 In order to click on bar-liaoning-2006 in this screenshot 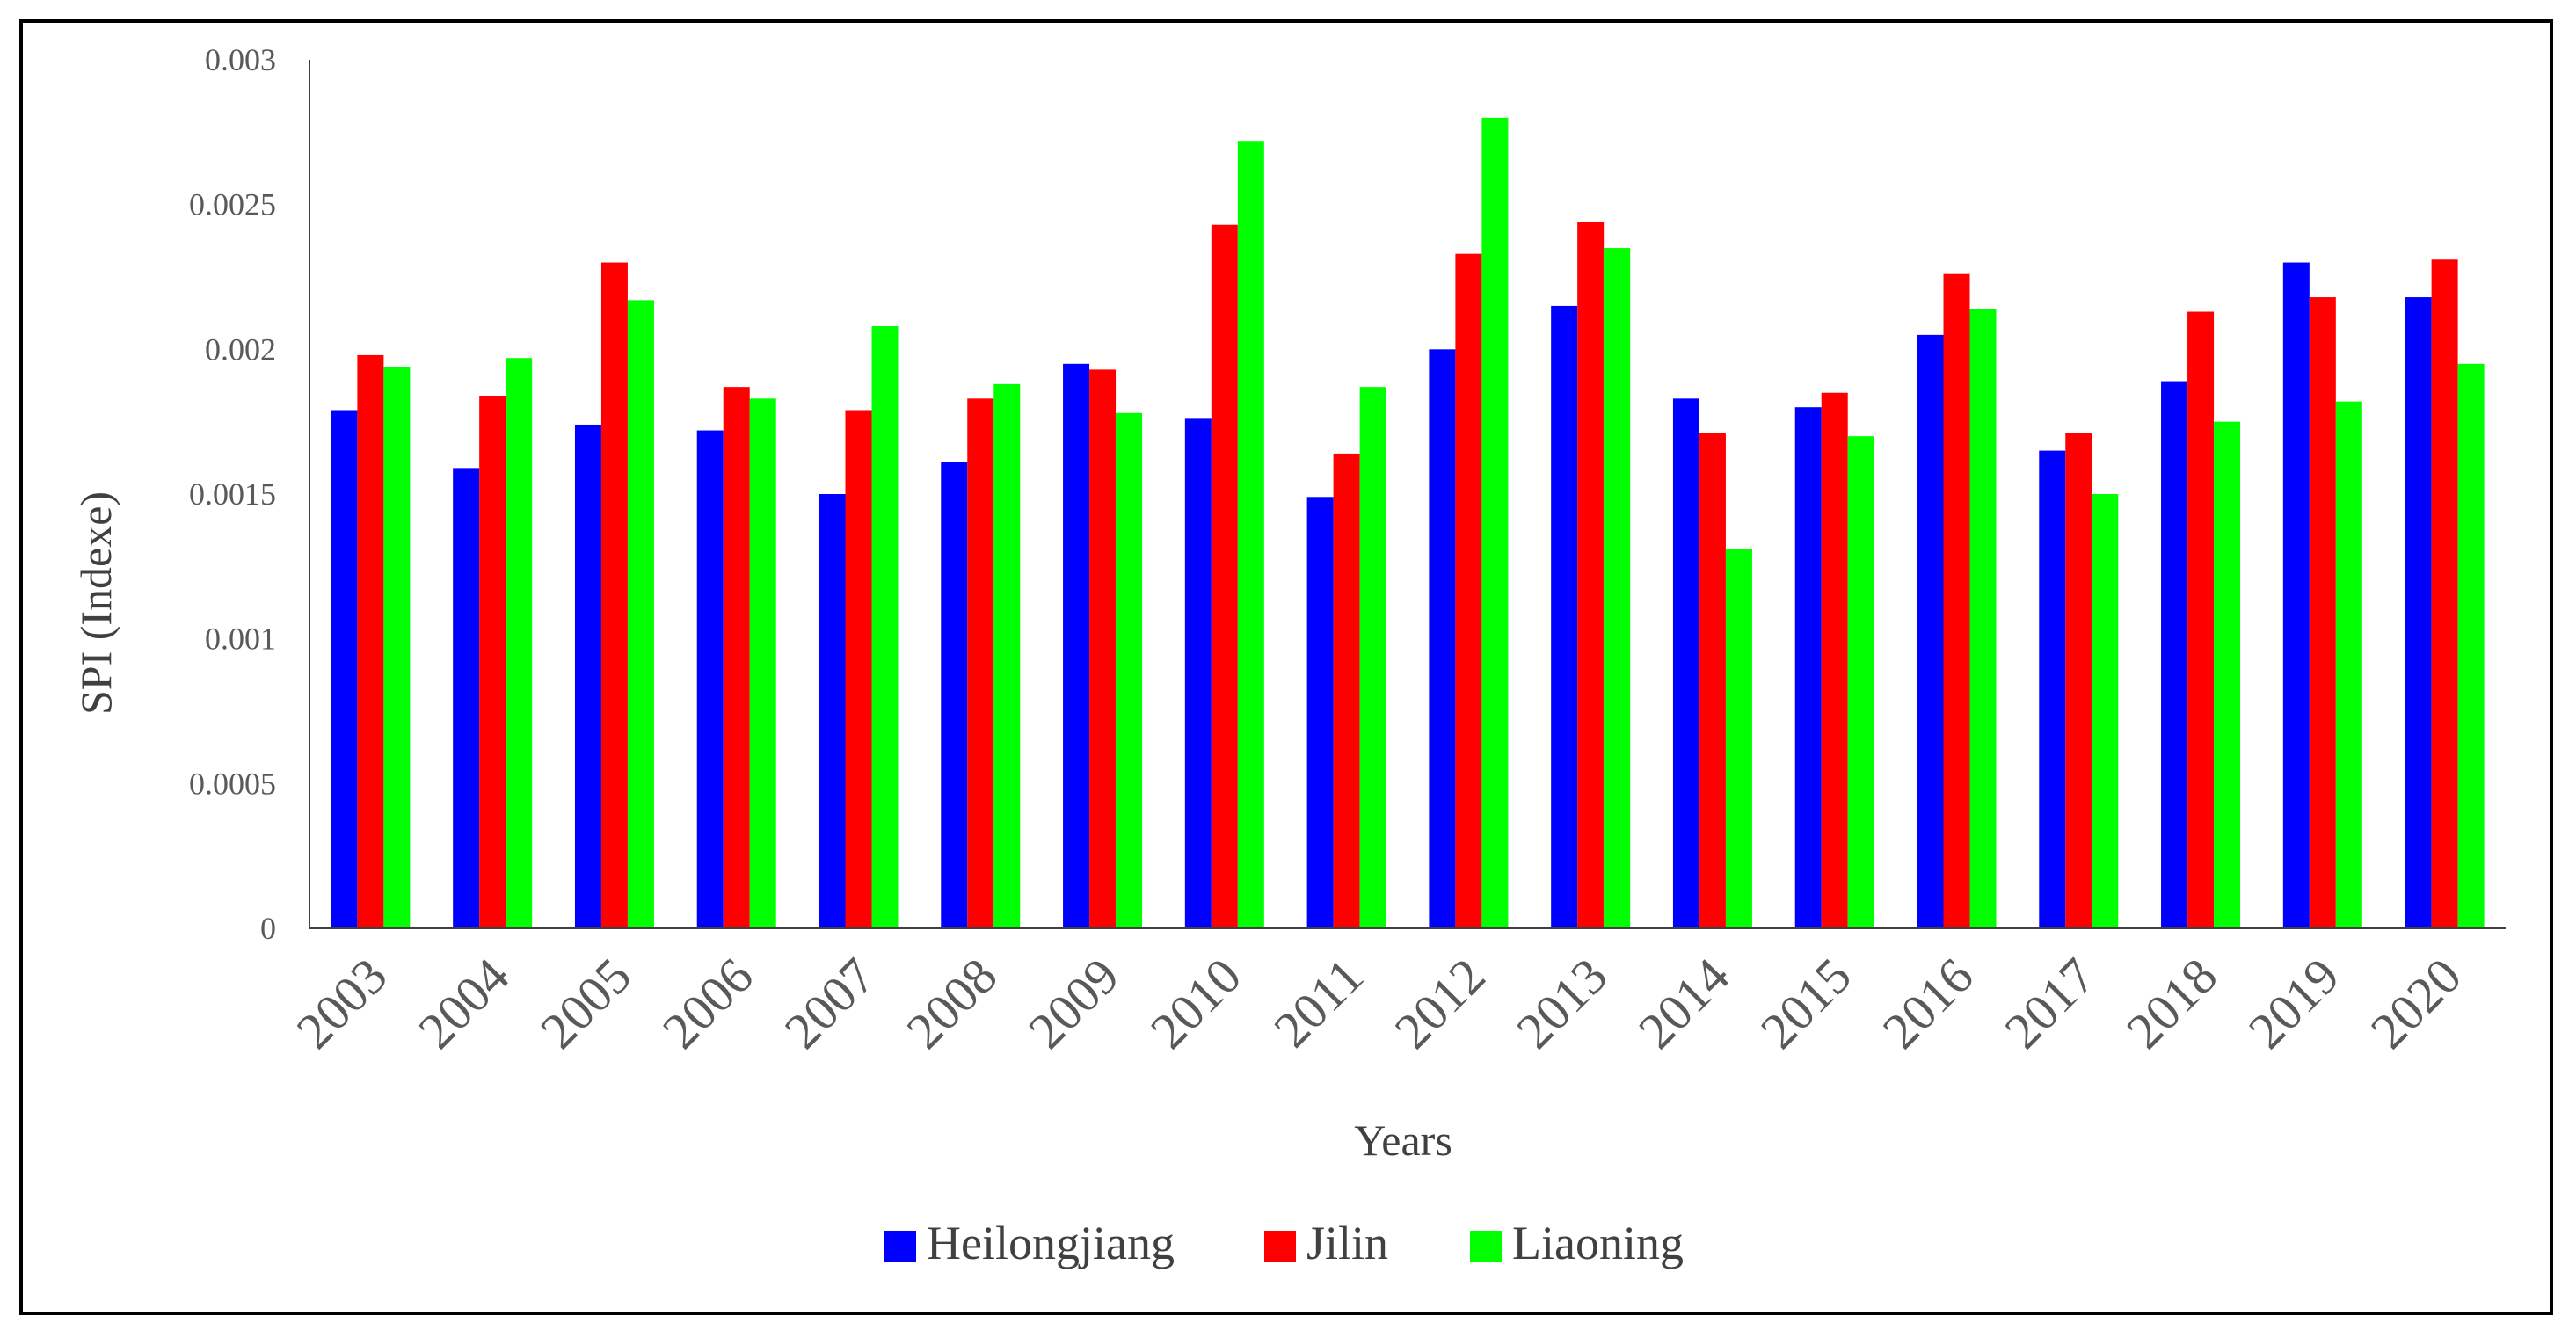, I will do `click(762, 663)`.